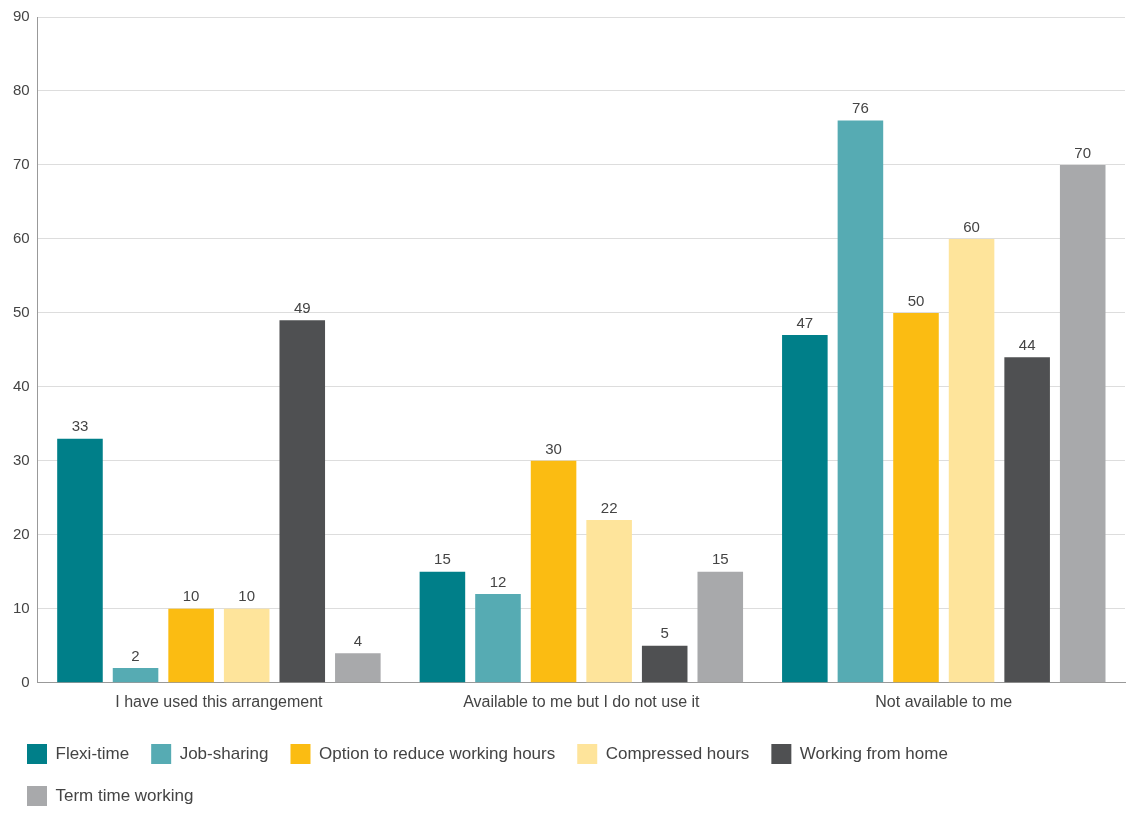 Image resolution: width=1135 pixels, height=821 pixels. Describe the element at coordinates (21, 312) in the screenshot. I see `y-tick-label: 50` at that location.